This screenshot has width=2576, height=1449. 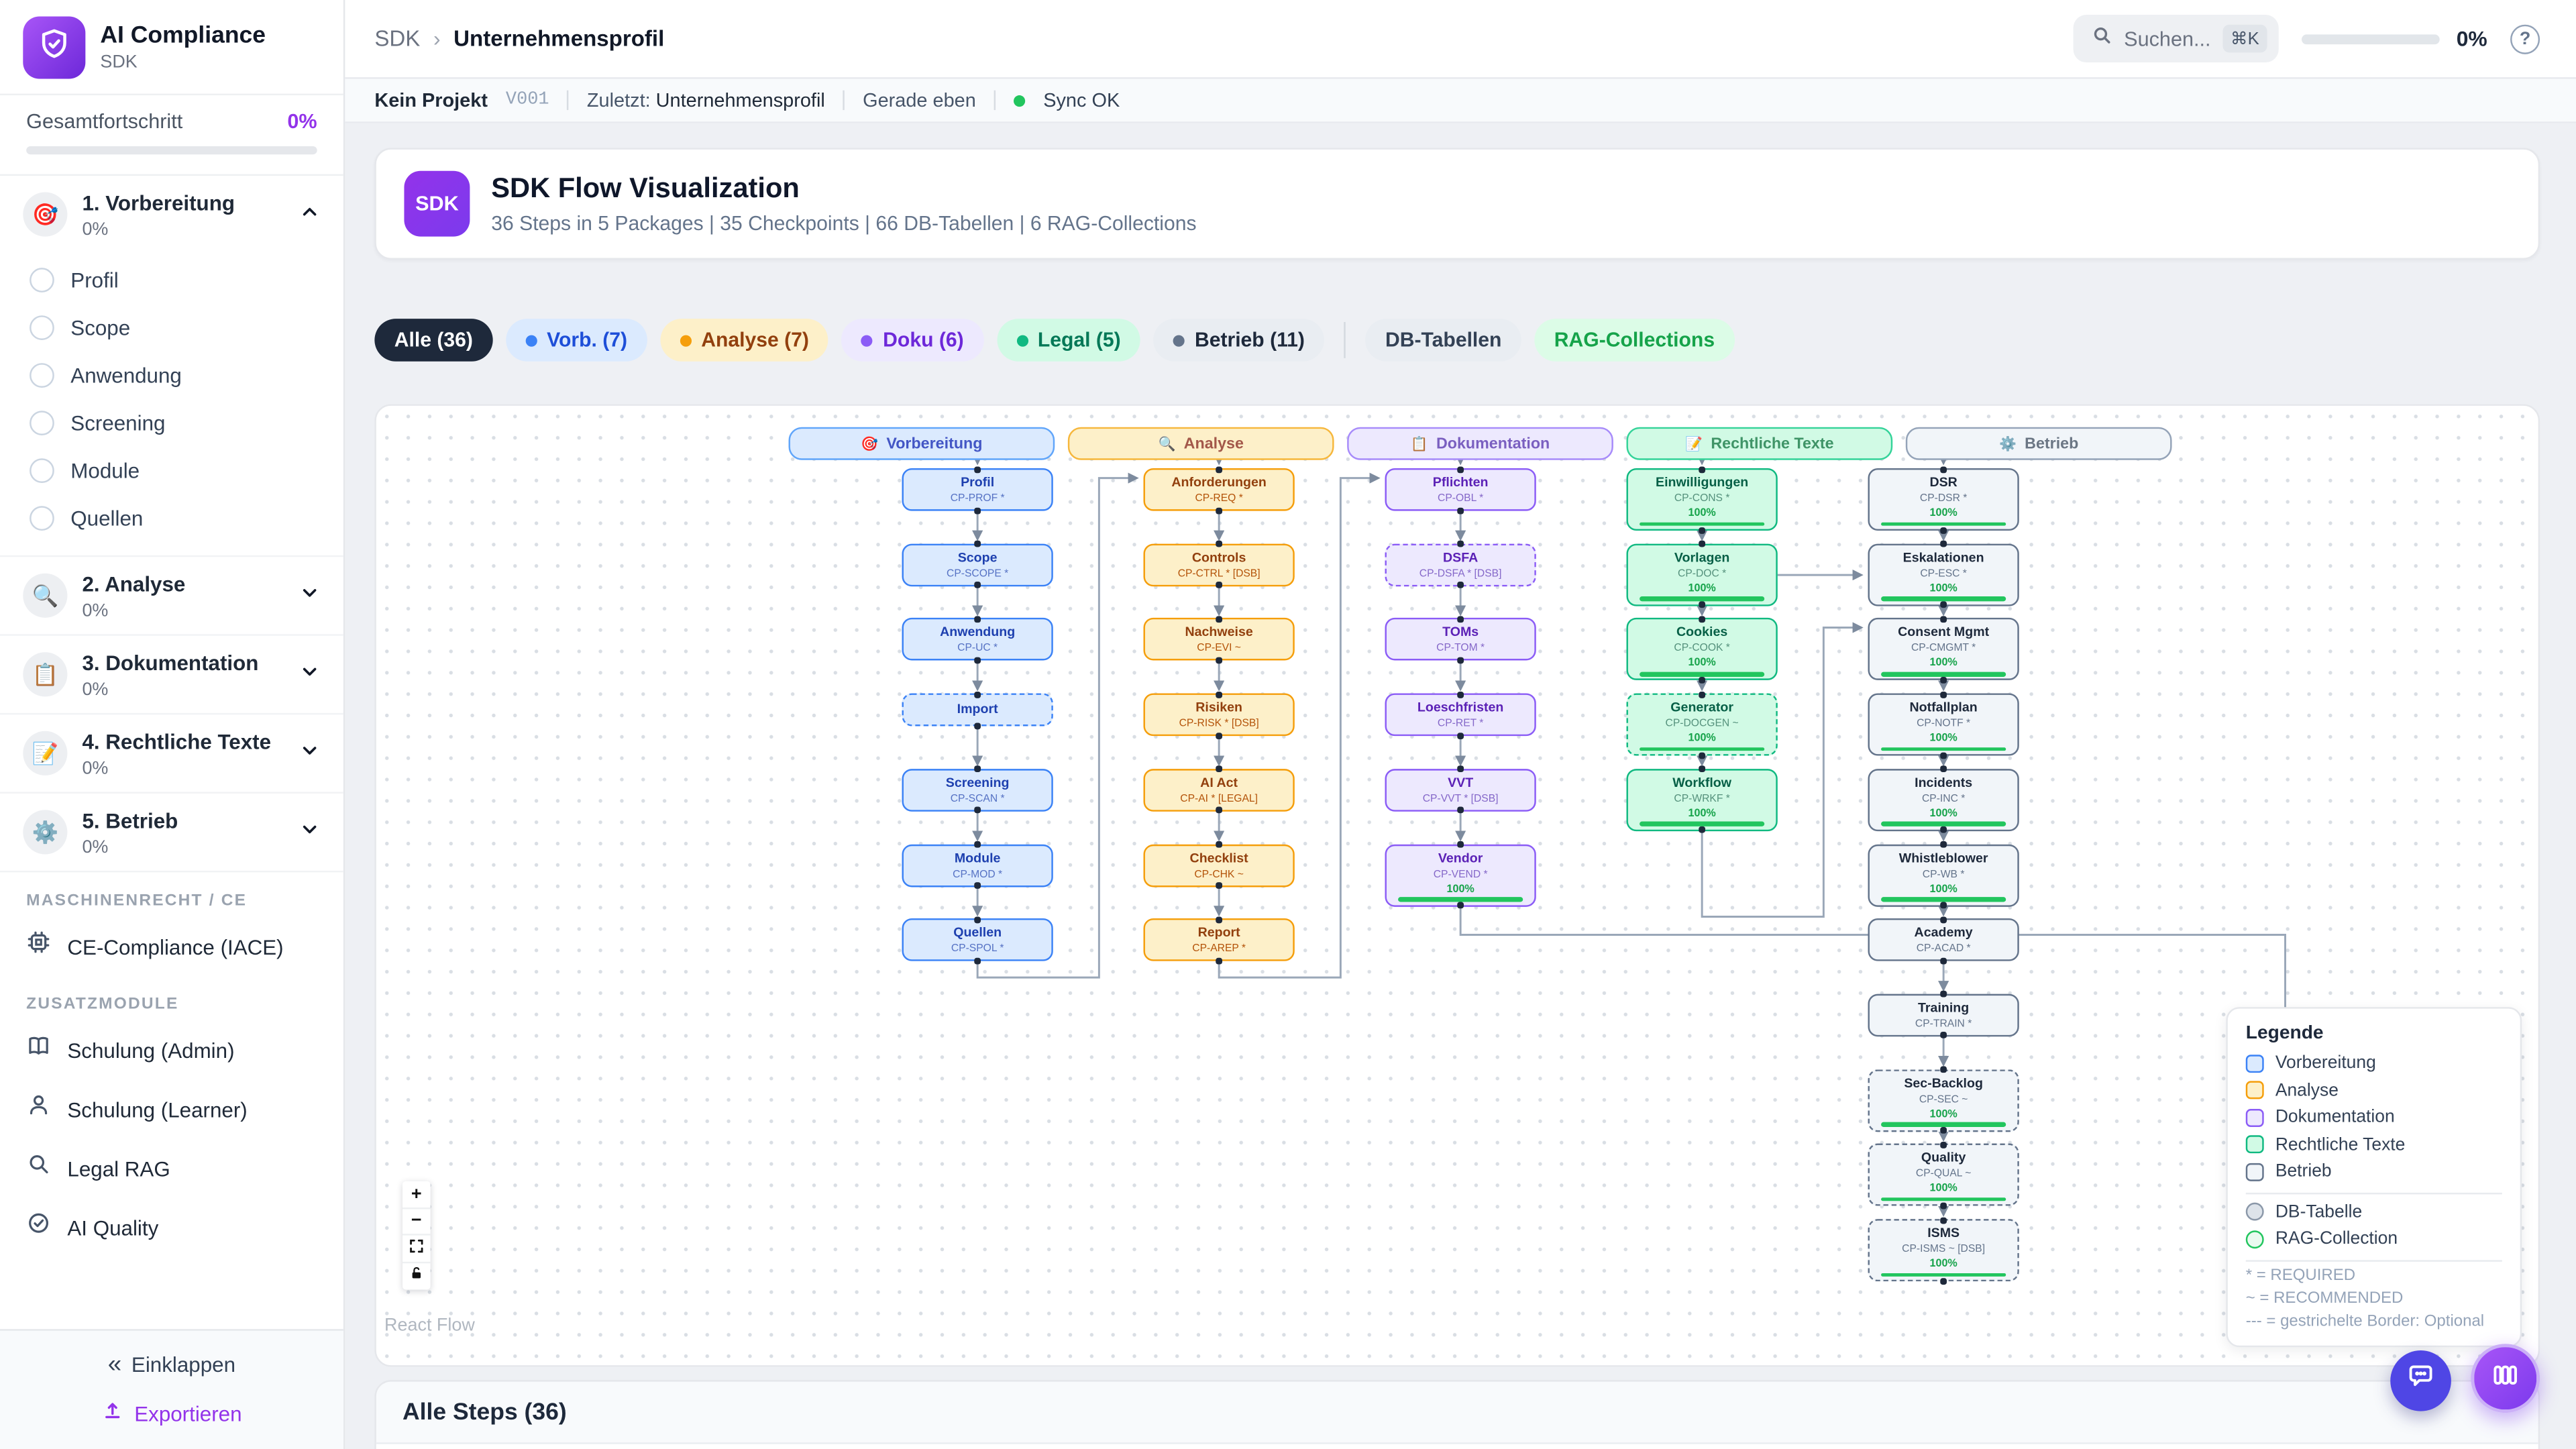 I want to click on flow-node-screening: Screening CP-SCAN *, so click(x=977, y=789).